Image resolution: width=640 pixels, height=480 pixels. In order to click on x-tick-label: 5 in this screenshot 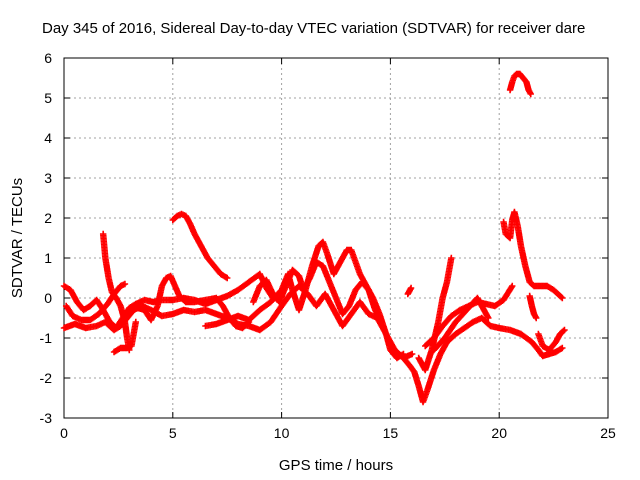, I will do `click(173, 433)`.